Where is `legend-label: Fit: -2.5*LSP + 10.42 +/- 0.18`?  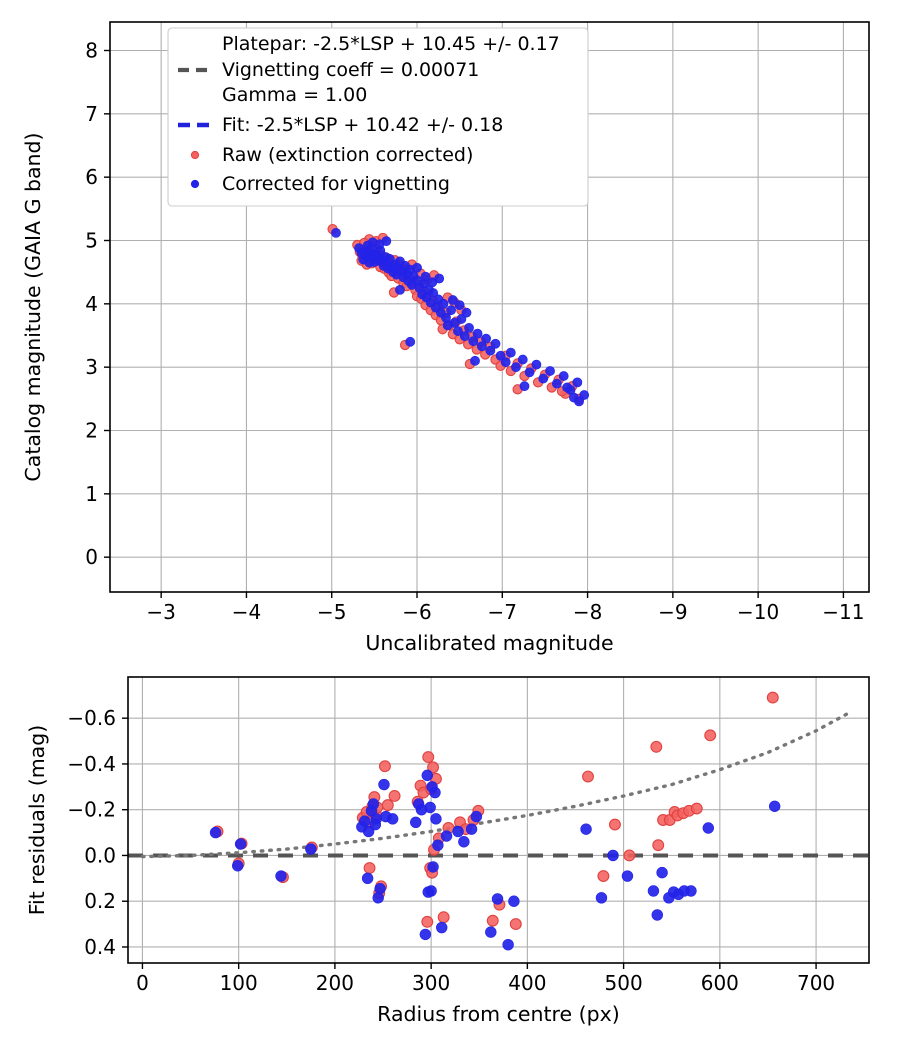 legend-label: Fit: -2.5*LSP + 10.42 +/- 0.18 is located at coordinates (362, 125).